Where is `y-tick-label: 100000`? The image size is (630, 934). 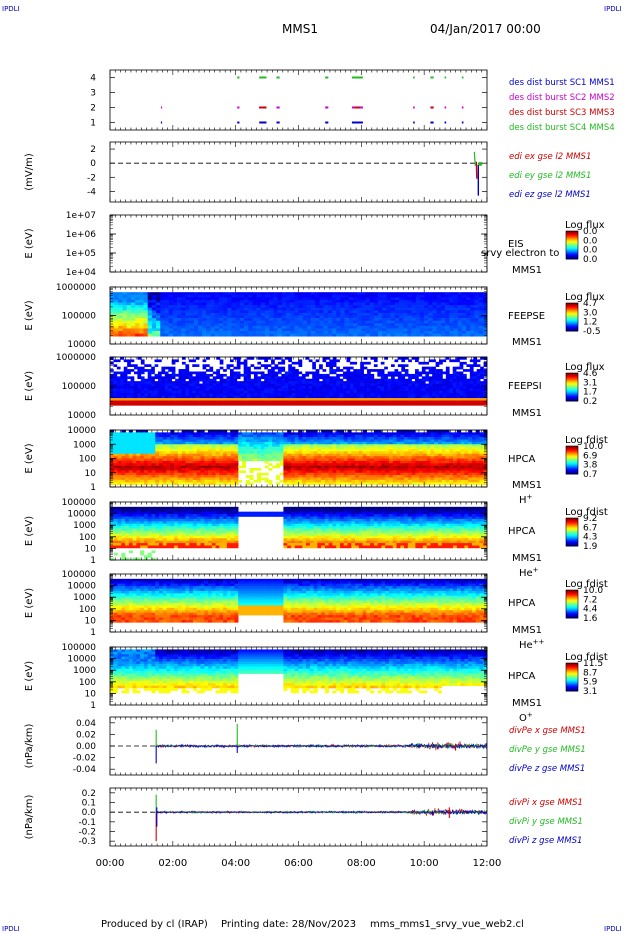
y-tick-label: 100000 is located at coordinates (79, 317).